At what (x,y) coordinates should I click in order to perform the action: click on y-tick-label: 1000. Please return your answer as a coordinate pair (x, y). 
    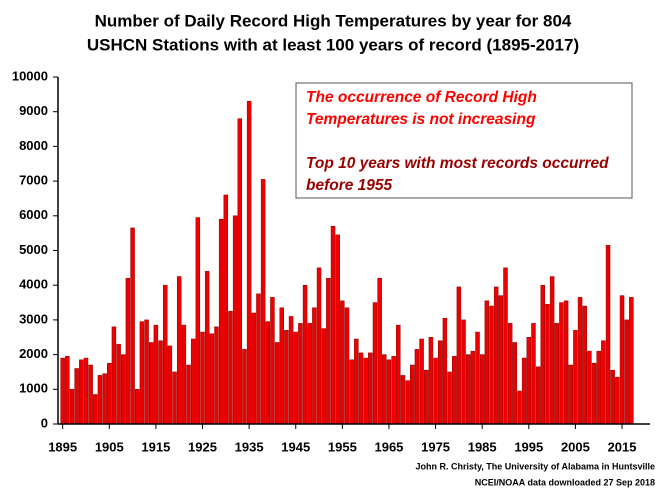
    Looking at the image, I should click on (33, 388).